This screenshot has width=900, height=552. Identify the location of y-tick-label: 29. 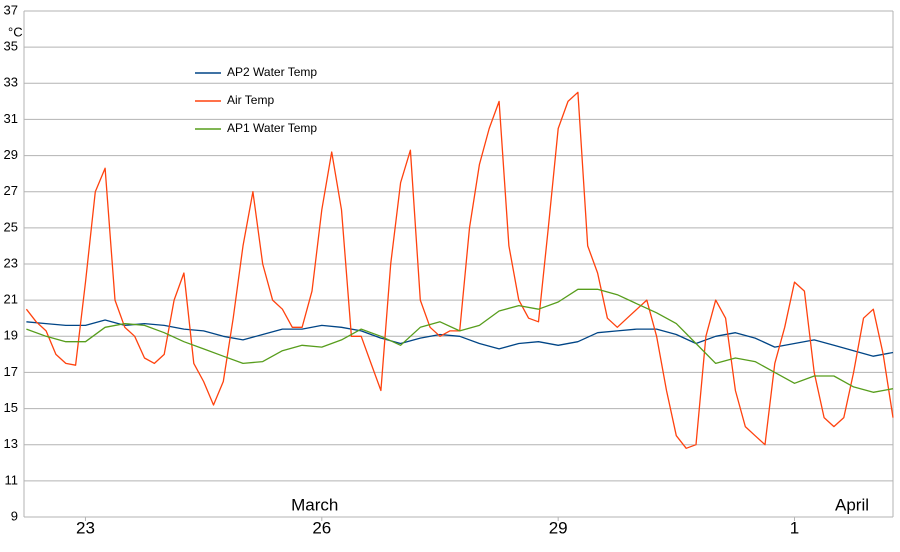
(11, 154).